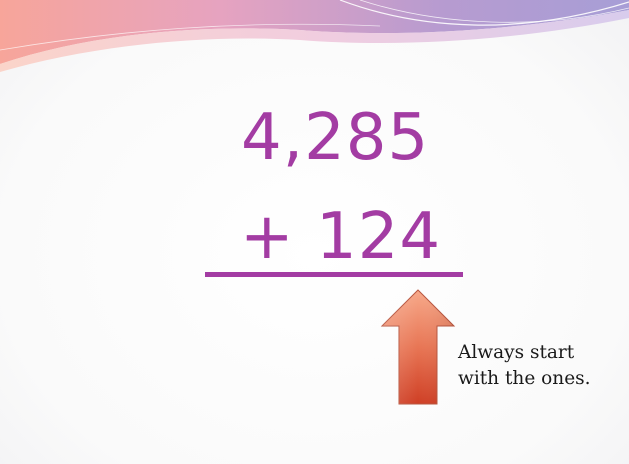 The image size is (629, 464). Describe the element at coordinates (524, 378) in the screenshot. I see `note-line-2: with the ones.` at that location.